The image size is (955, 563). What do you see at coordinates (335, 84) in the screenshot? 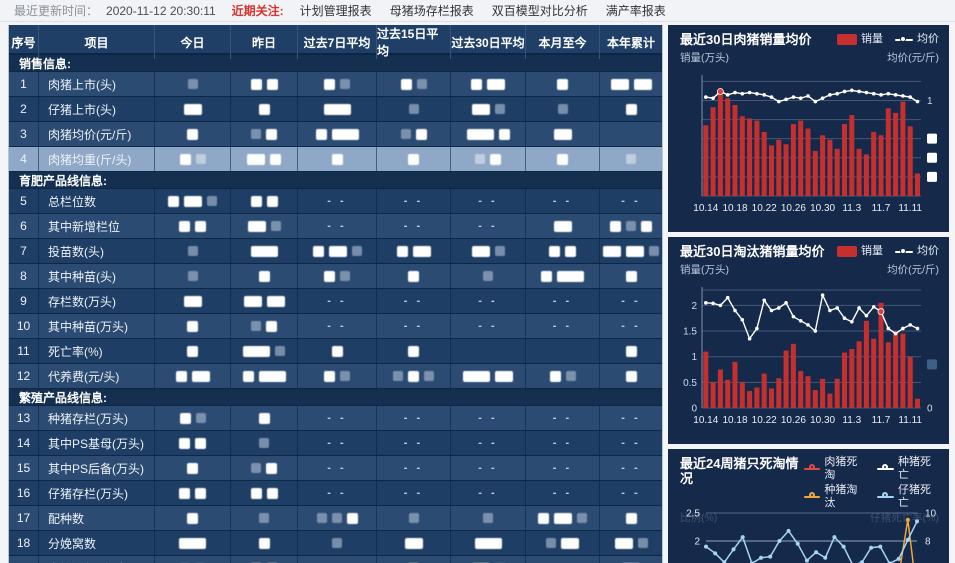
I see `table-row: 1 肉猪上市(头)` at bounding box center [335, 84].